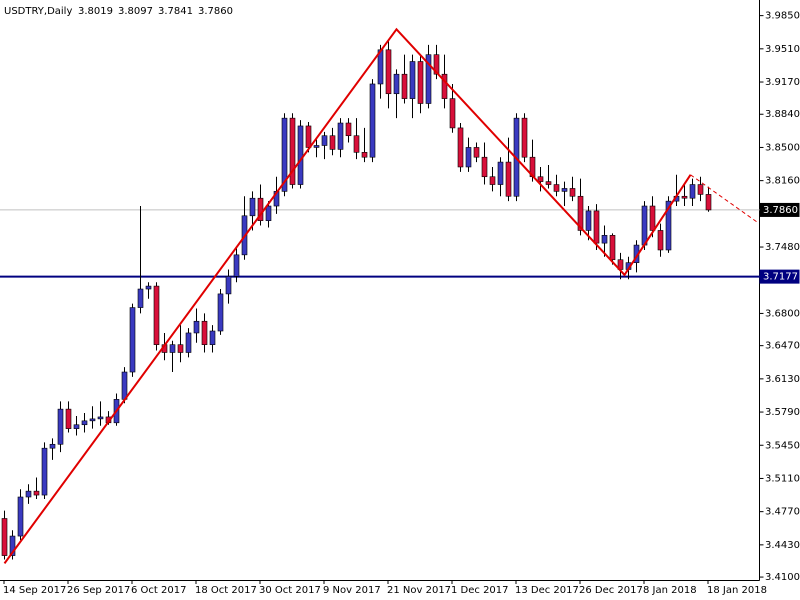  Describe the element at coordinates (782, 16) in the screenshot. I see `y-tick-label: 3.9850` at that location.